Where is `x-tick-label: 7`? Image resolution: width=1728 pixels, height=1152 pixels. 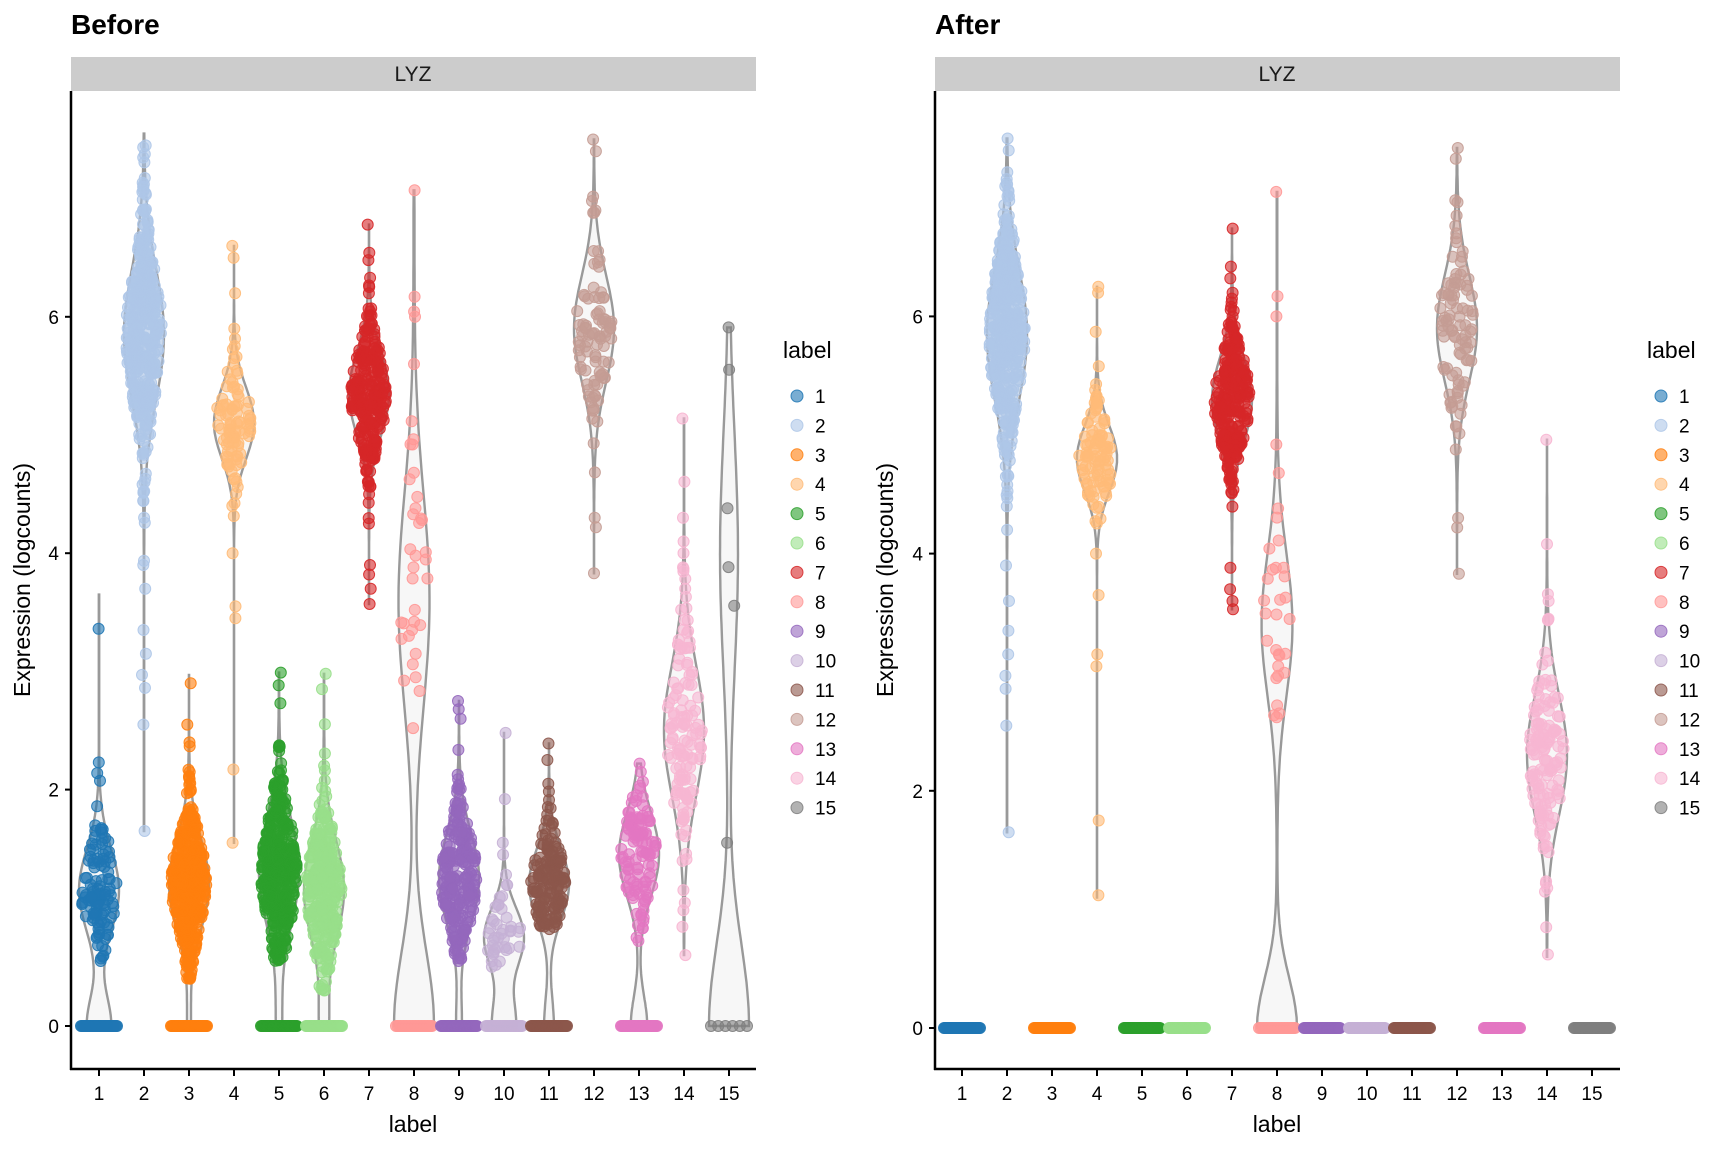 x-tick-label: 7 is located at coordinates (369, 1094).